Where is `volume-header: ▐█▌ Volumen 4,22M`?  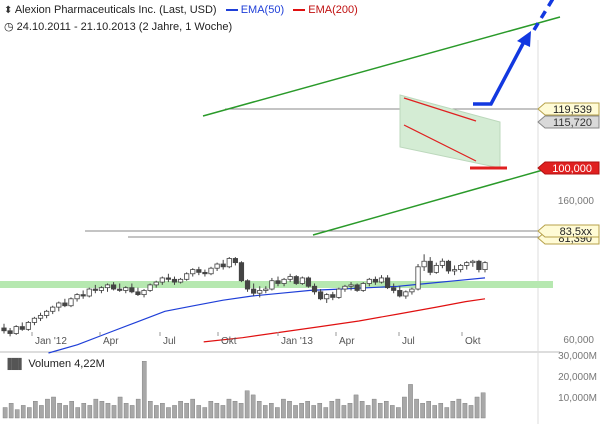 volume-header: ▐█▌ Volumen 4,22M is located at coordinates (54, 364).